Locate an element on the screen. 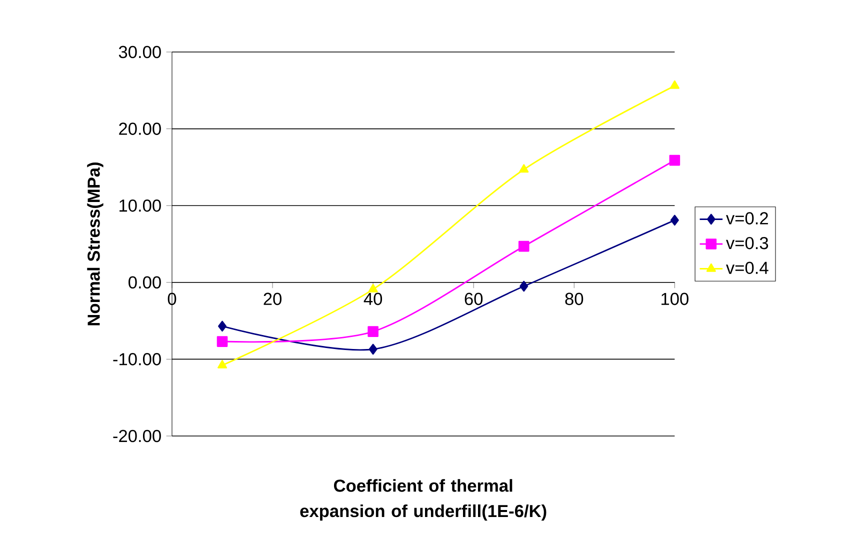 This screenshot has height=553, width=852. x-tick-label: 80 is located at coordinates (574, 299).